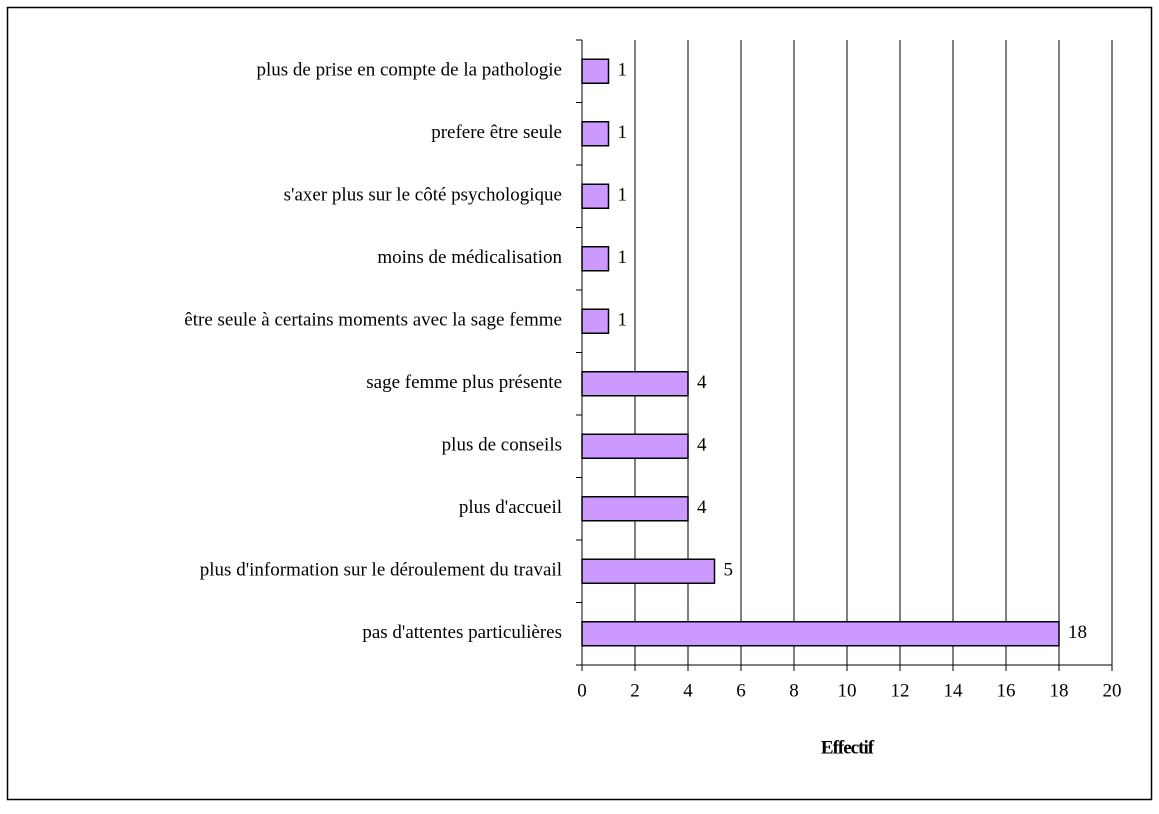 This screenshot has width=1159, height=814. Describe the element at coordinates (510, 507) in the screenshot. I see `y-tick-label: plus d'accueil` at that location.